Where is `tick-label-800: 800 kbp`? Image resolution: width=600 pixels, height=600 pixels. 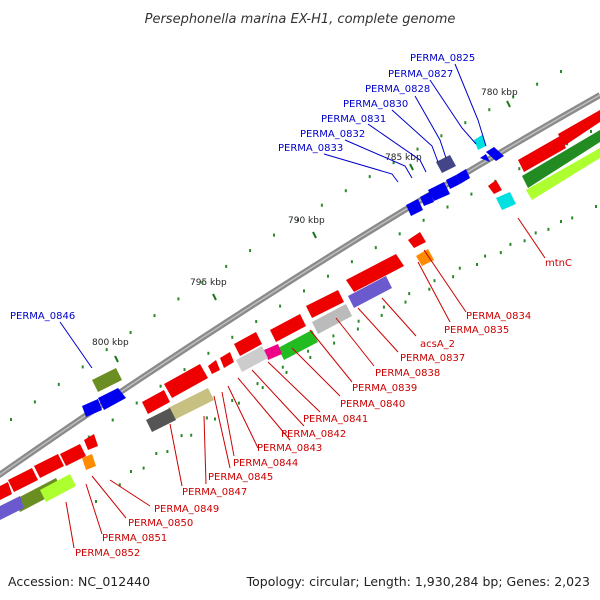
tick-label-800: 800 kbp is located at coordinates (110, 343).